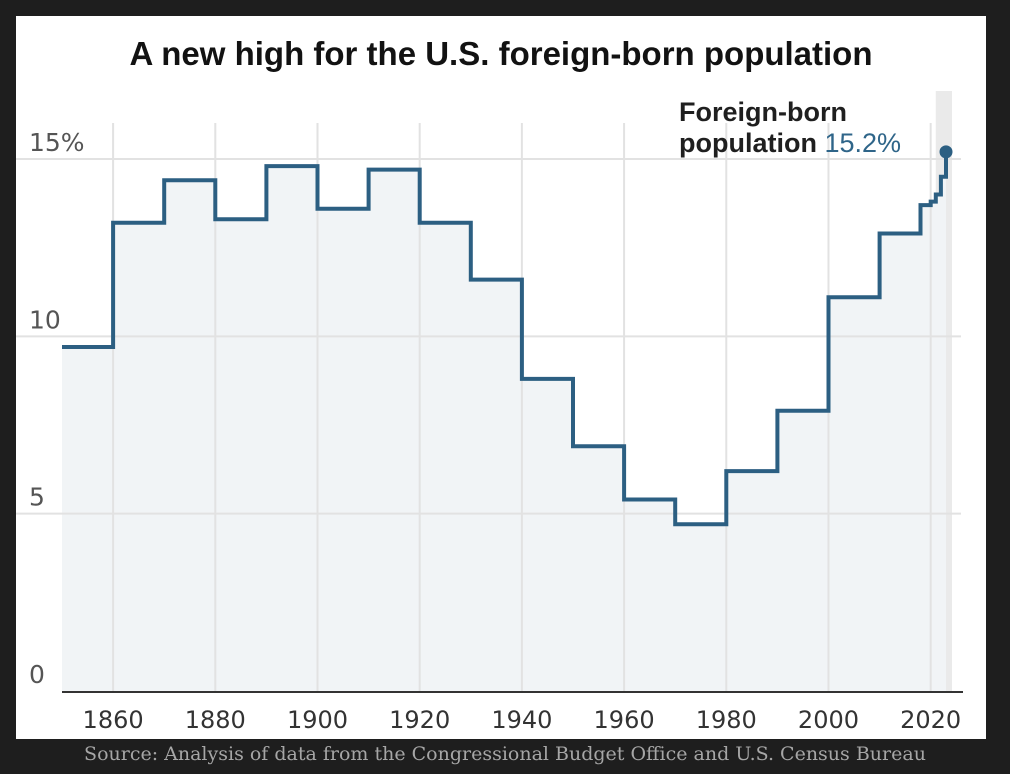 The width and height of the screenshot is (1010, 774). Describe the element at coordinates (113, 720) in the screenshot. I see `x-tick-label: 1860` at that location.